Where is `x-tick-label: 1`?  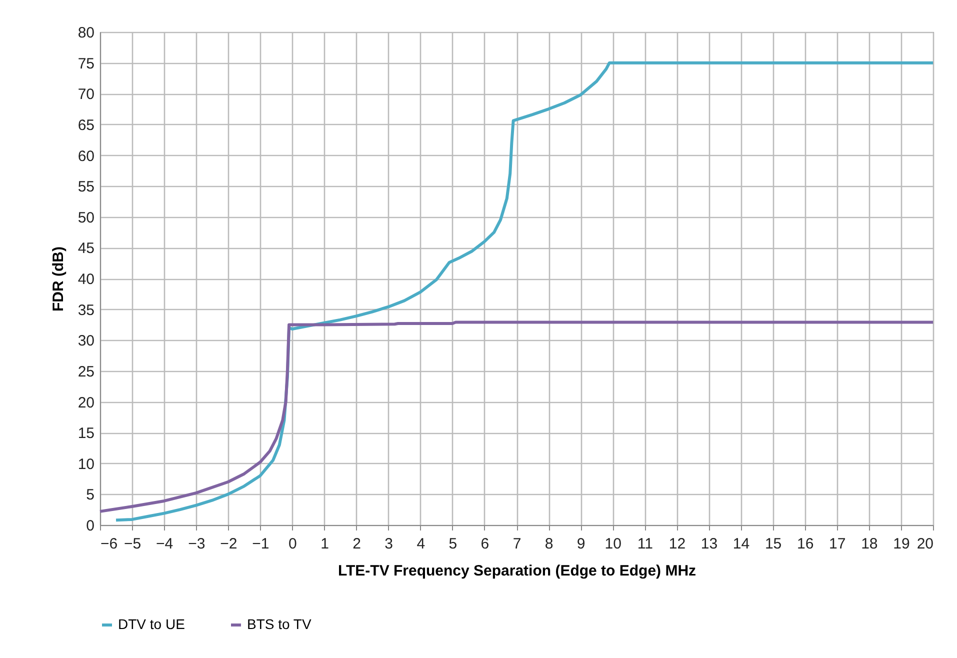 x-tick-label: 1 is located at coordinates (324, 544).